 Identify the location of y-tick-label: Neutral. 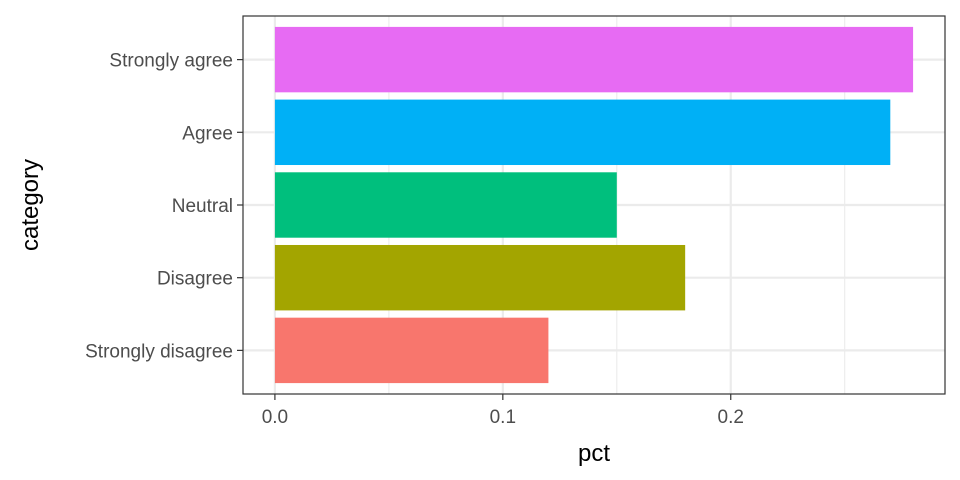
(202, 206).